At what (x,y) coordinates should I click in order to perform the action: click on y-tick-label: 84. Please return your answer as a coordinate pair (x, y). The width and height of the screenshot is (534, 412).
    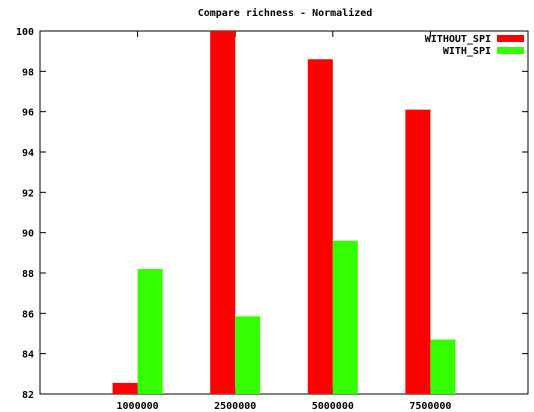
    Looking at the image, I should click on (28, 355).